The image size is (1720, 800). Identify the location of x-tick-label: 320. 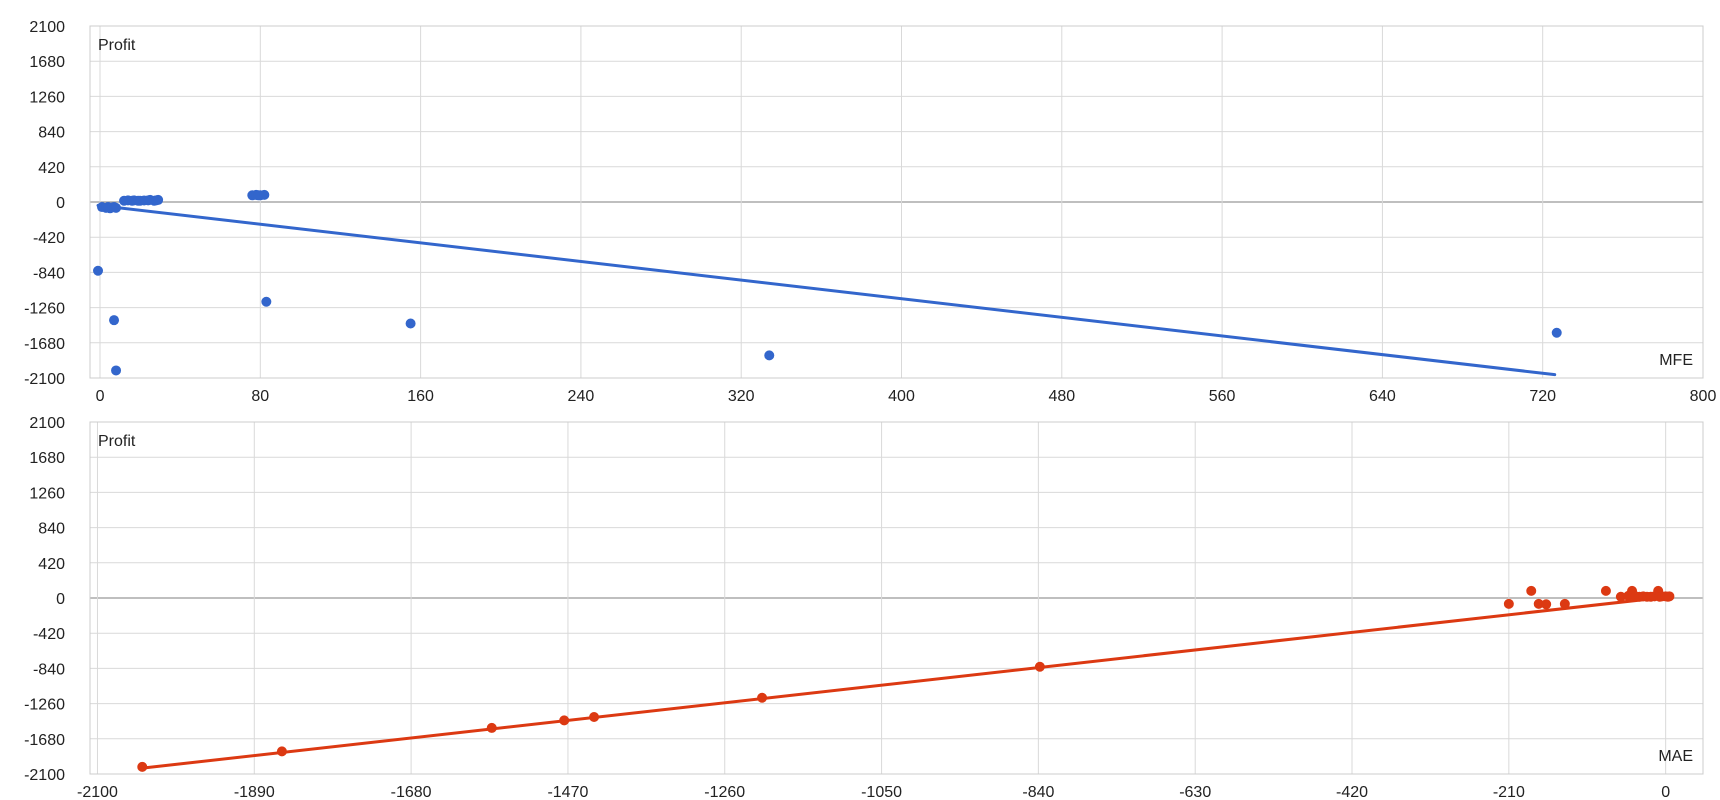
(741, 396).